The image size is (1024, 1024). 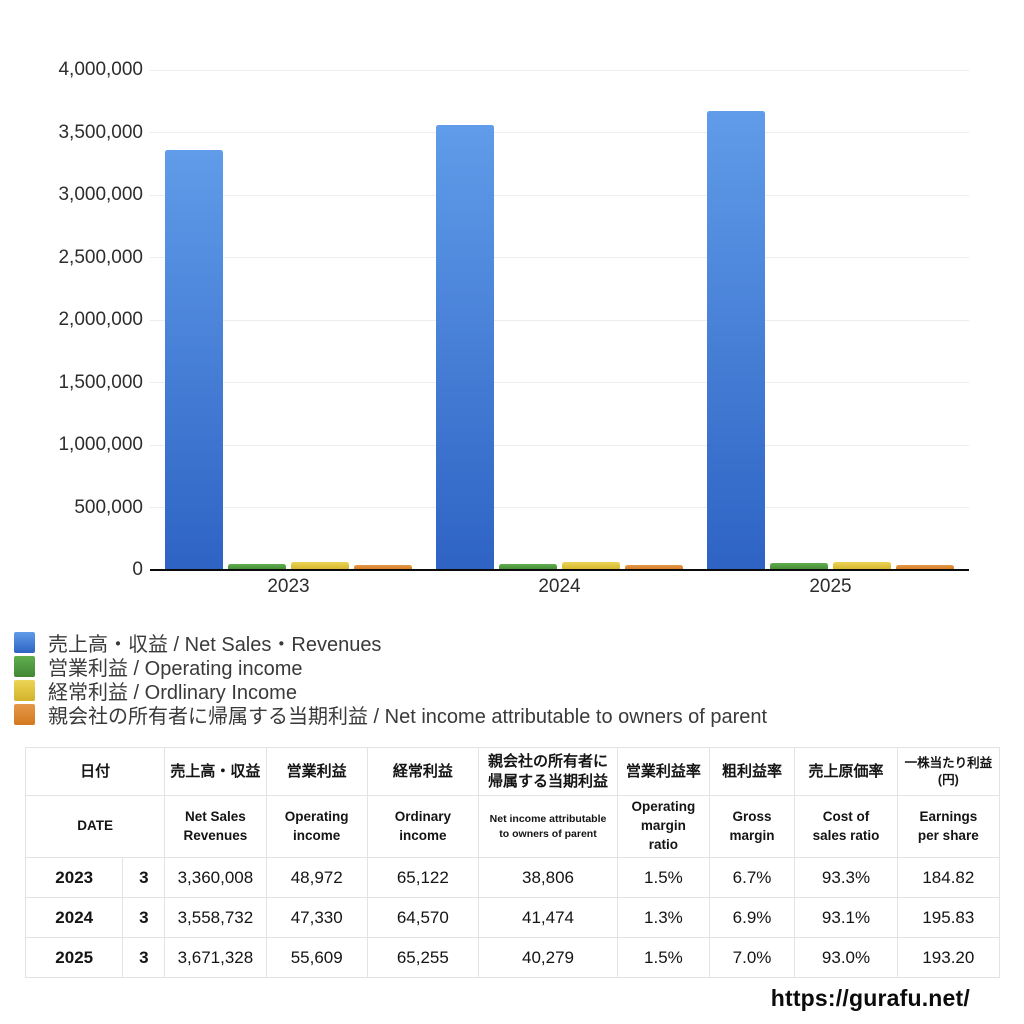 I want to click on value-cell: 55,609, so click(x=316, y=957).